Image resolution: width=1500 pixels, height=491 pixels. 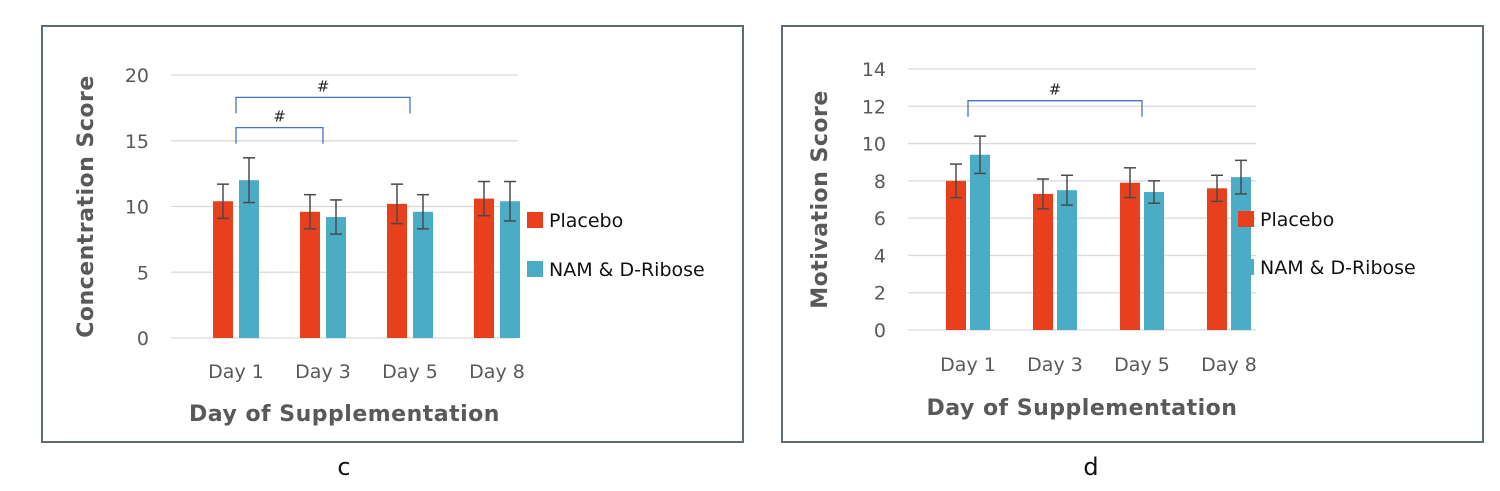 What do you see at coordinates (410, 372) in the screenshot?
I see `chart-c-x-tick-label: Day 5` at bounding box center [410, 372].